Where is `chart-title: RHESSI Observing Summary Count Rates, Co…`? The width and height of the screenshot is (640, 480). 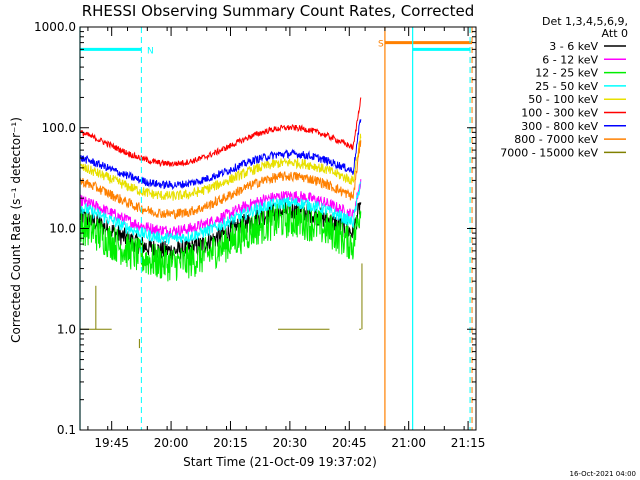 chart-title: RHESSI Observing Summary Count Rates, Co… is located at coordinates (278, 11).